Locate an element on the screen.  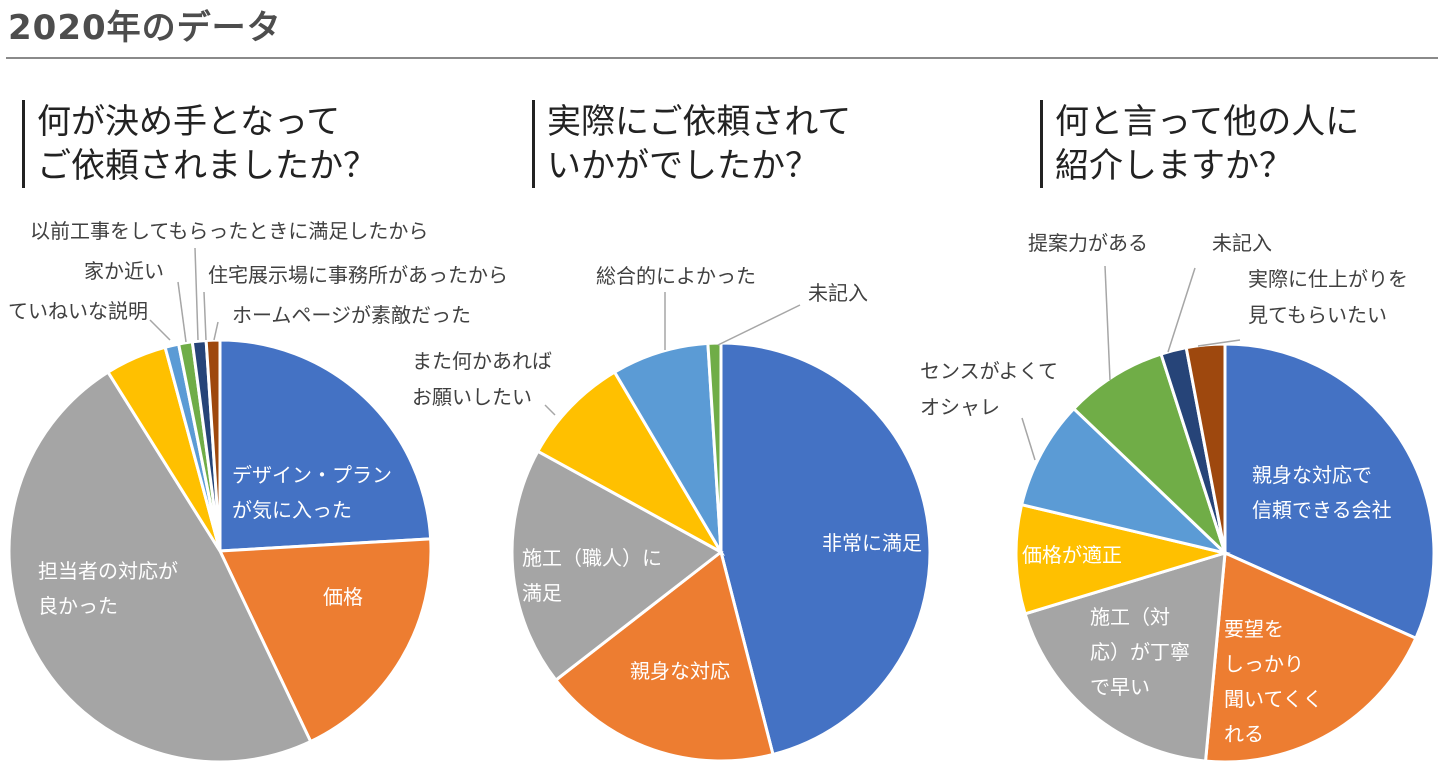
slice-label-line: センスがよくて is located at coordinates (989, 371).